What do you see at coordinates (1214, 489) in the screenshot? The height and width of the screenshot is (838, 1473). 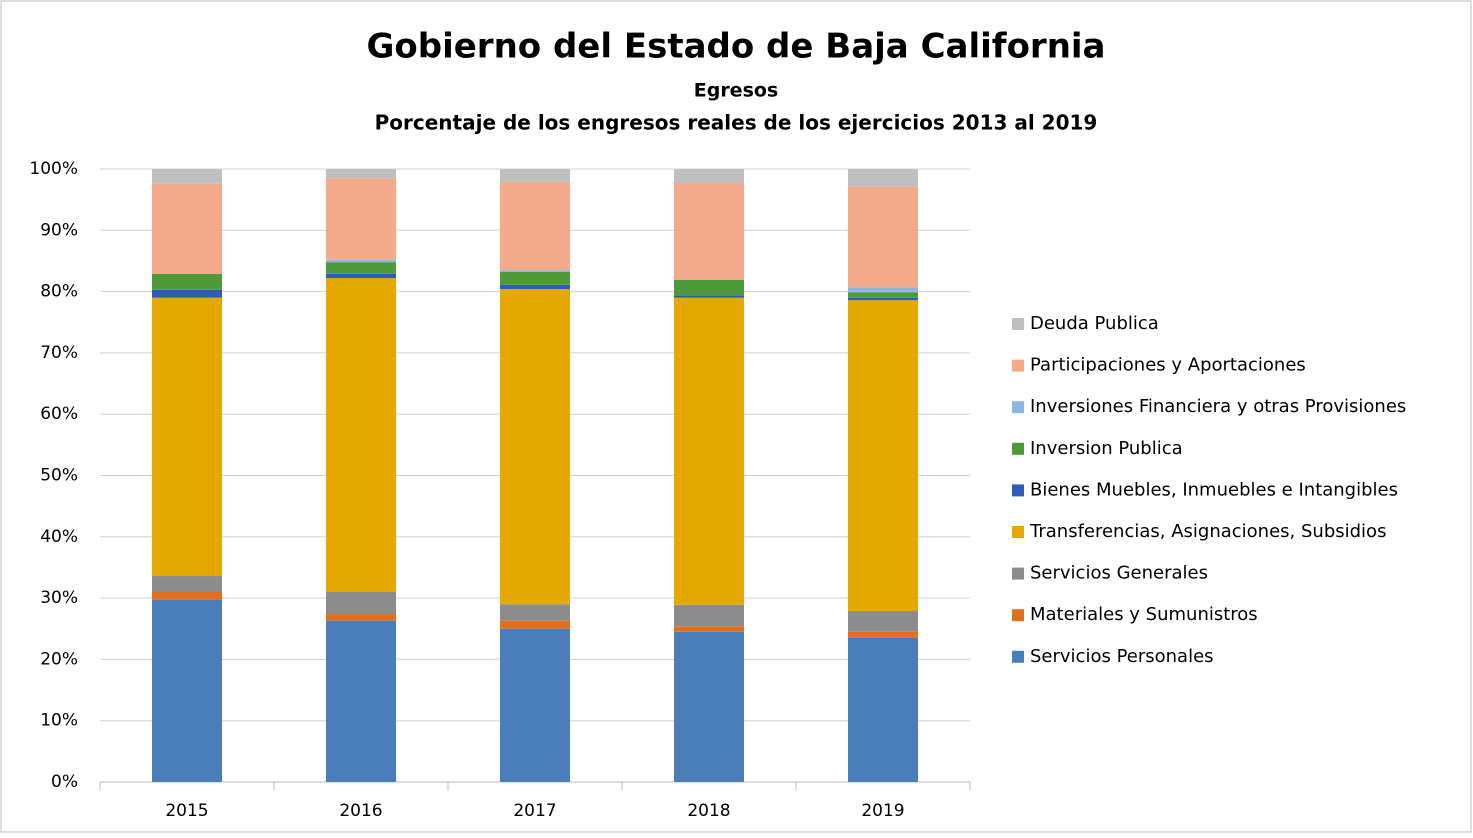 I see `legend-label: Bienes Muebles, Inmuebles e Intangibles` at bounding box center [1214, 489].